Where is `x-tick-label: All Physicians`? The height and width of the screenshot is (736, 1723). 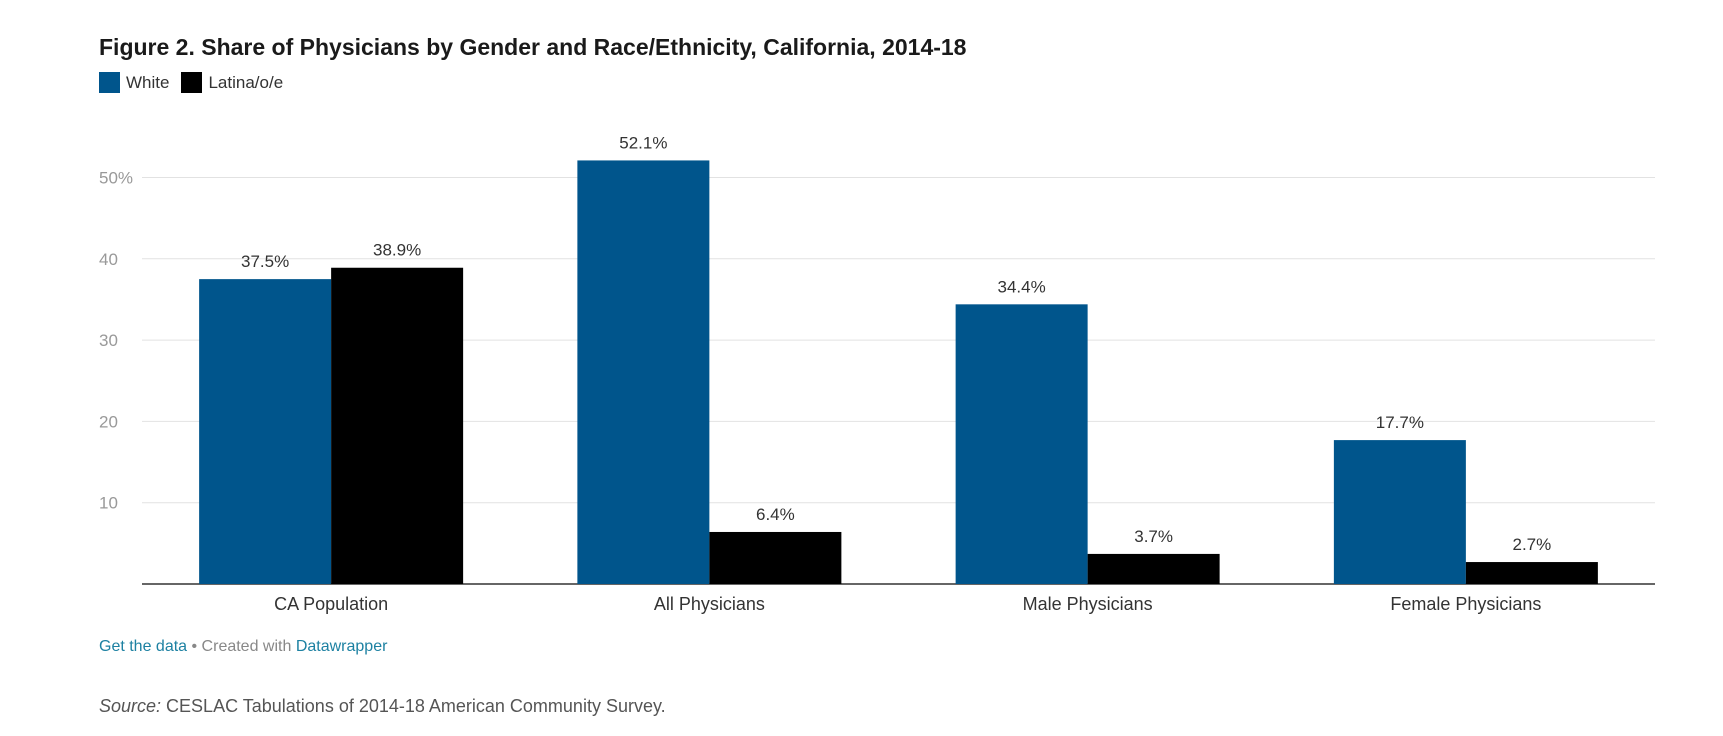
x-tick-label: All Physicians is located at coordinates (709, 604).